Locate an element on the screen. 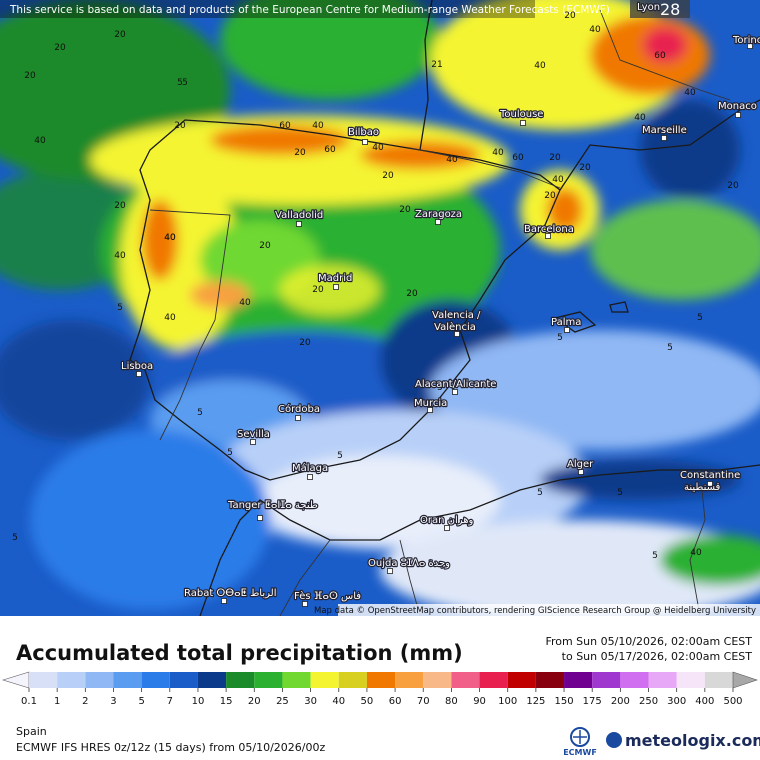 Image resolution: width=760 pixels, height=760 pixels. corner-value: 28 is located at coordinates (670, 9).